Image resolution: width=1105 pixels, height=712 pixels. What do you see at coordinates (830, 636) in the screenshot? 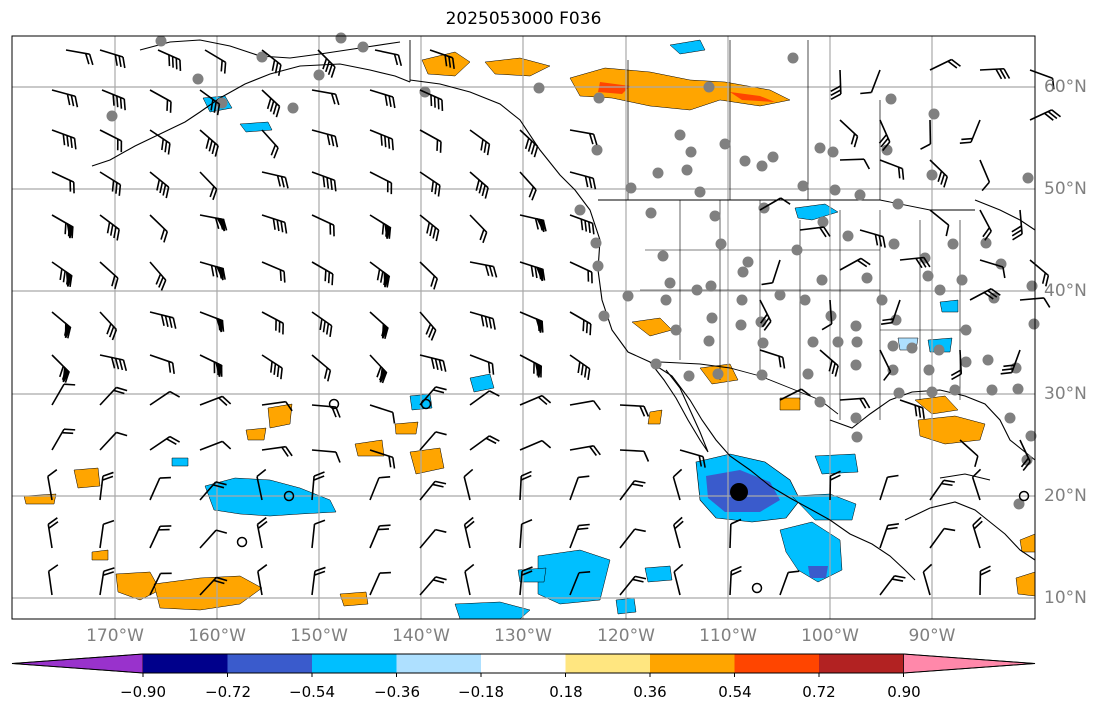
I see `lon-label: 100°W` at bounding box center [830, 636].